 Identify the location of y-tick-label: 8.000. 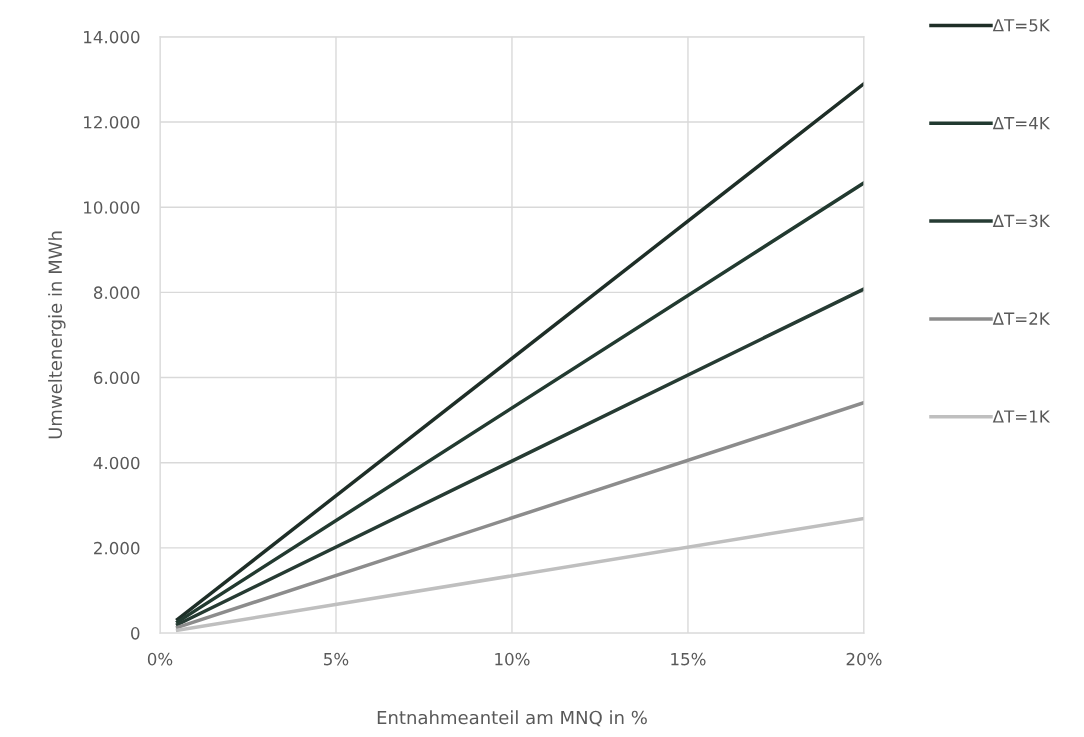
(116, 292).